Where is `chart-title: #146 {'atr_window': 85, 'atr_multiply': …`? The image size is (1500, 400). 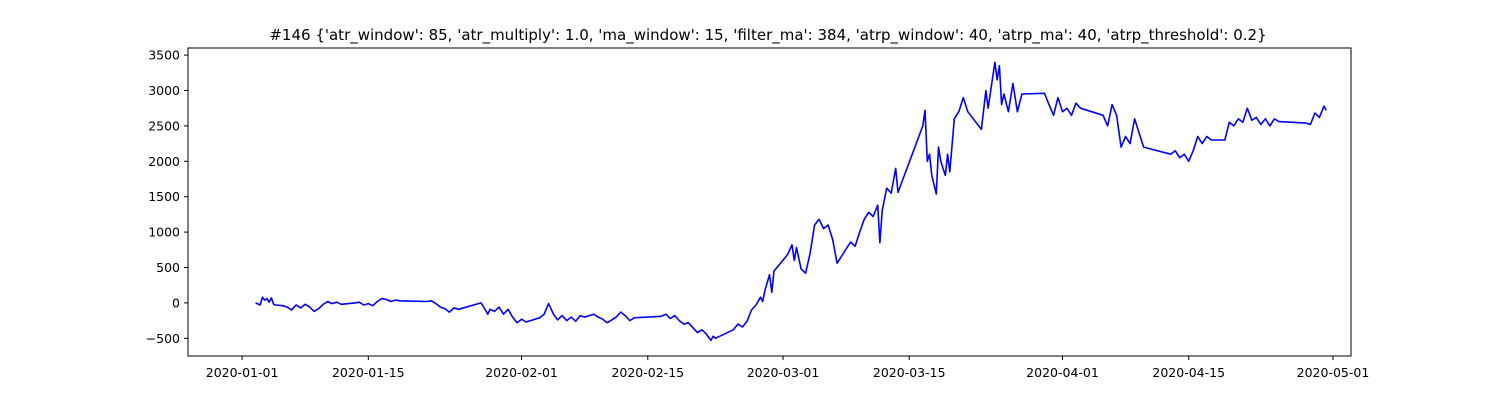
chart-title: #146 {'atr_window': 85, 'atr_multiply': … is located at coordinates (767, 35).